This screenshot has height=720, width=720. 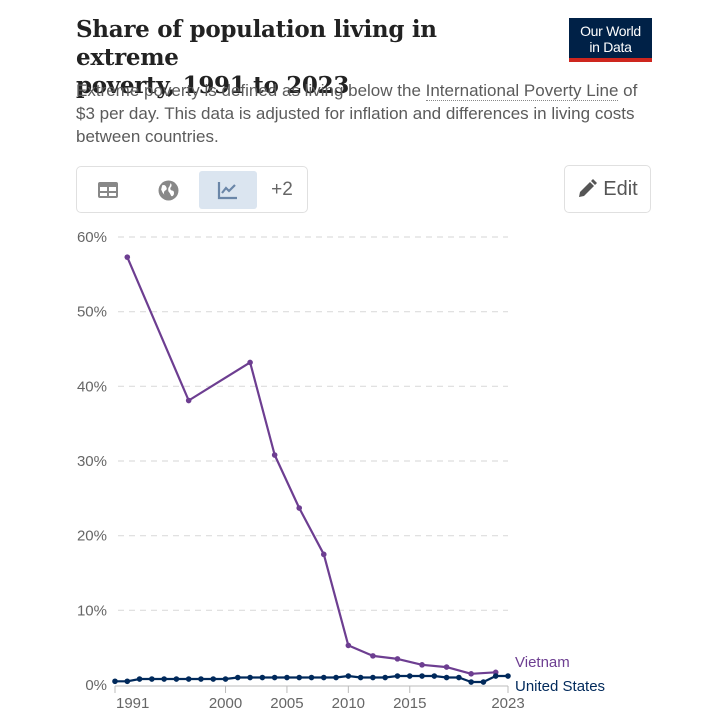 What do you see at coordinates (319, 698) in the screenshot?
I see `x-axis: 1991 2000 2005 2010 2015 2023` at bounding box center [319, 698].